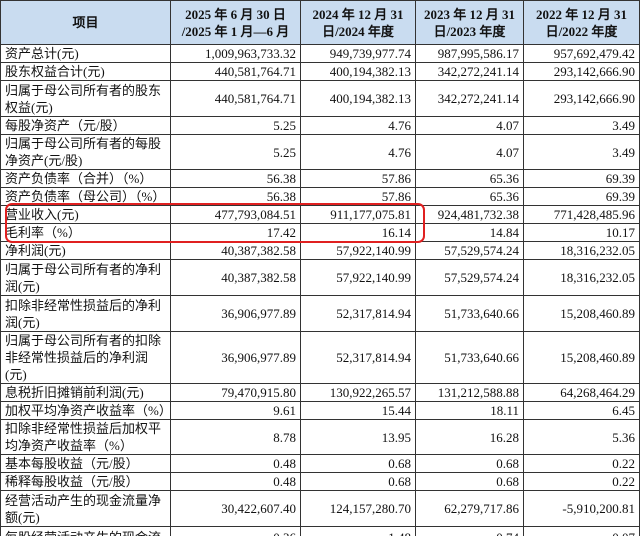  I want to click on header-cell: 2022 年 12 月 31 日/2022 年度, so click(581, 22).